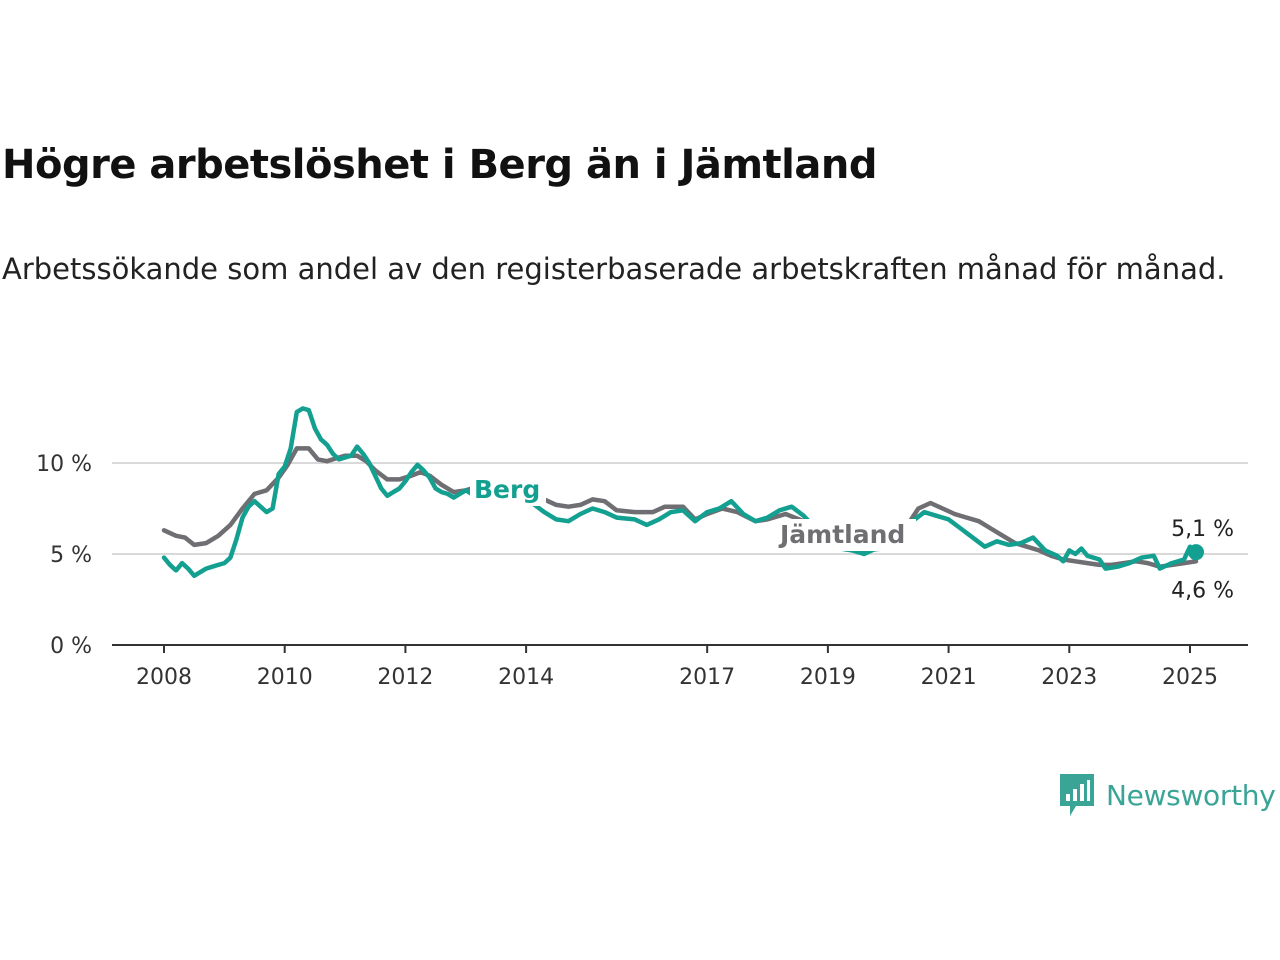 The image size is (1280, 960). I want to click on x-tick-label: 2012, so click(405, 677).